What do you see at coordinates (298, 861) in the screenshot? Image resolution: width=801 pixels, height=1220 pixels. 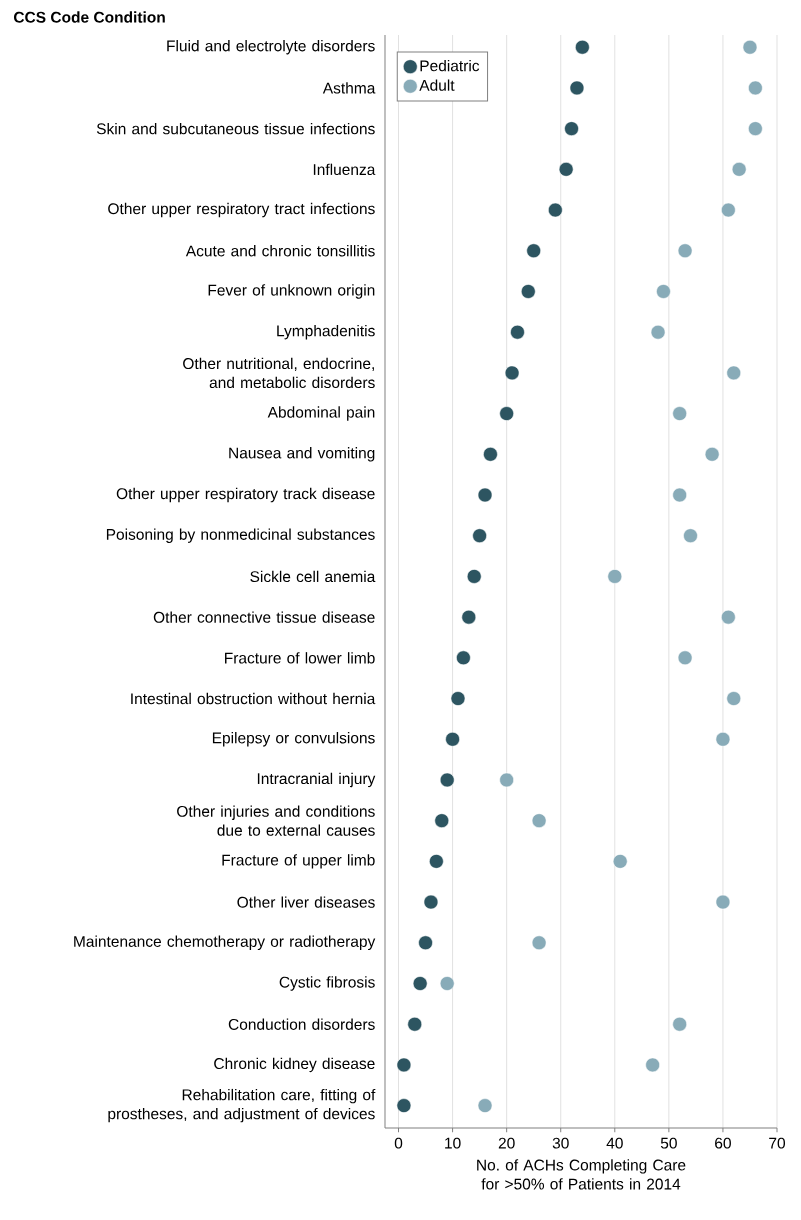 I see `y-tick-label: Fracture of upper limb` at bounding box center [298, 861].